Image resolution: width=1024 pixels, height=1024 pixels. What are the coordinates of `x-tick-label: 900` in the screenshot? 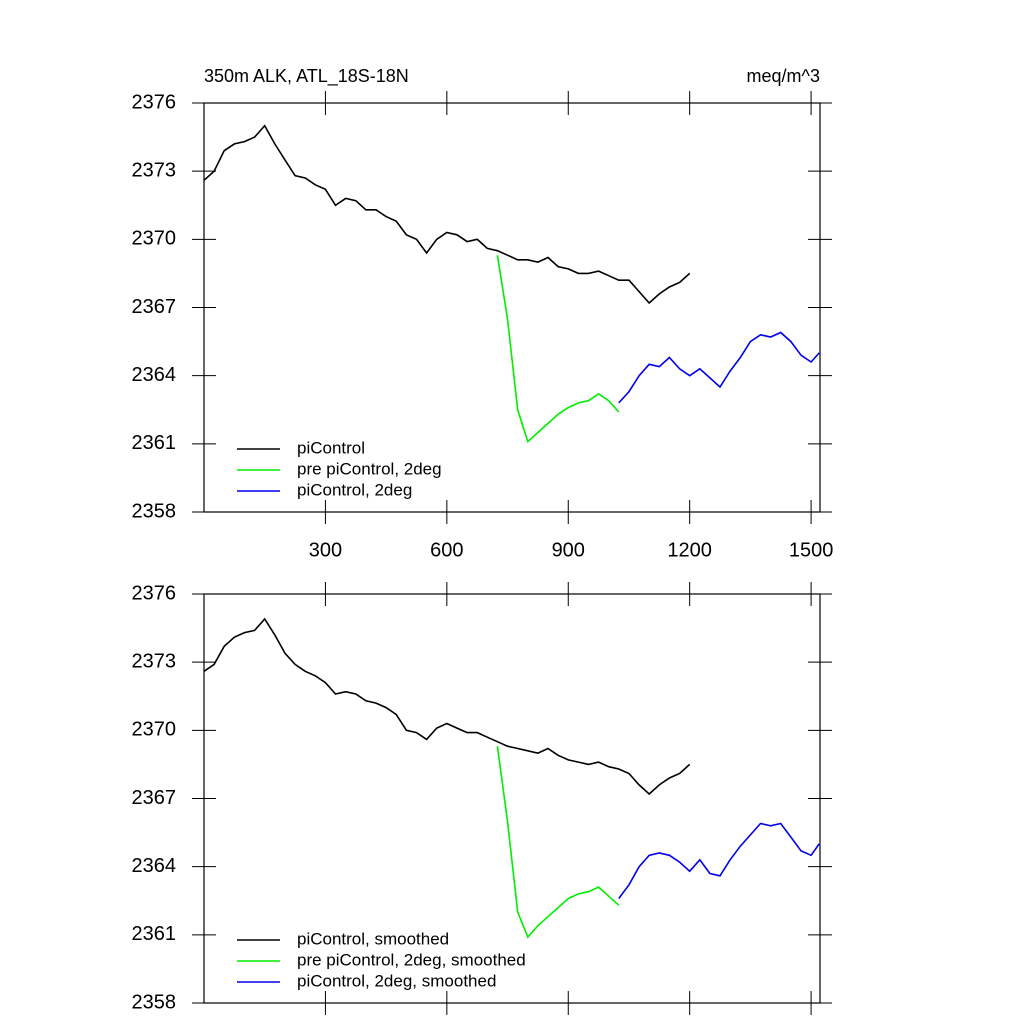 It's located at (568, 550).